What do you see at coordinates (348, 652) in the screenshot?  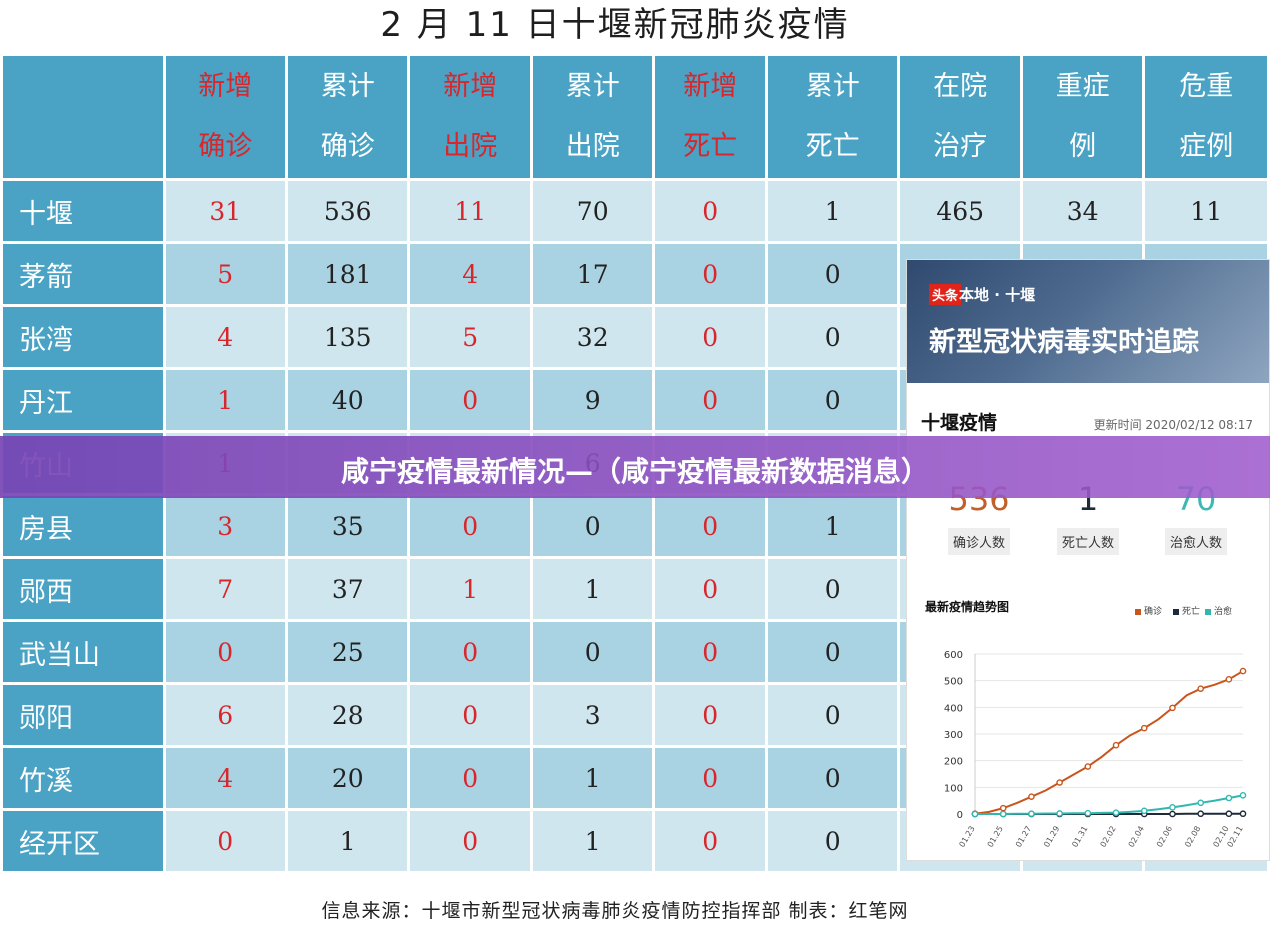 I see `table-cell: 25` at bounding box center [348, 652].